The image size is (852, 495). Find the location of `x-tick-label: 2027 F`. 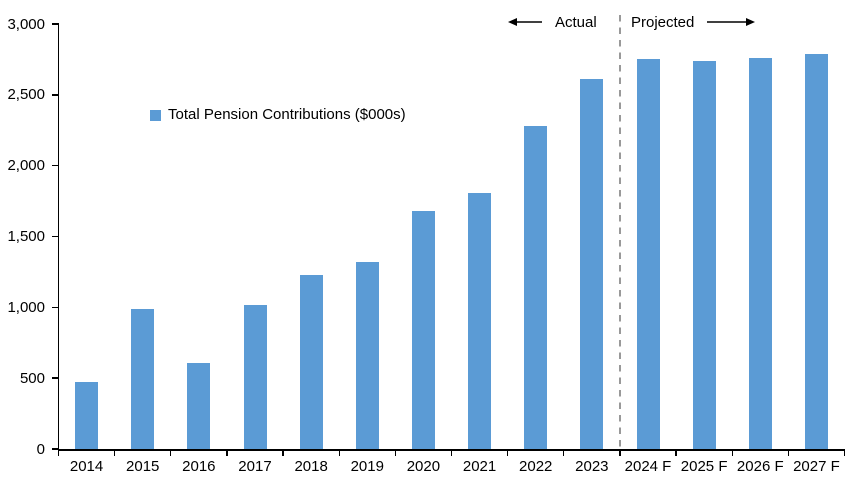

x-tick-label: 2027 F is located at coordinates (816, 466).